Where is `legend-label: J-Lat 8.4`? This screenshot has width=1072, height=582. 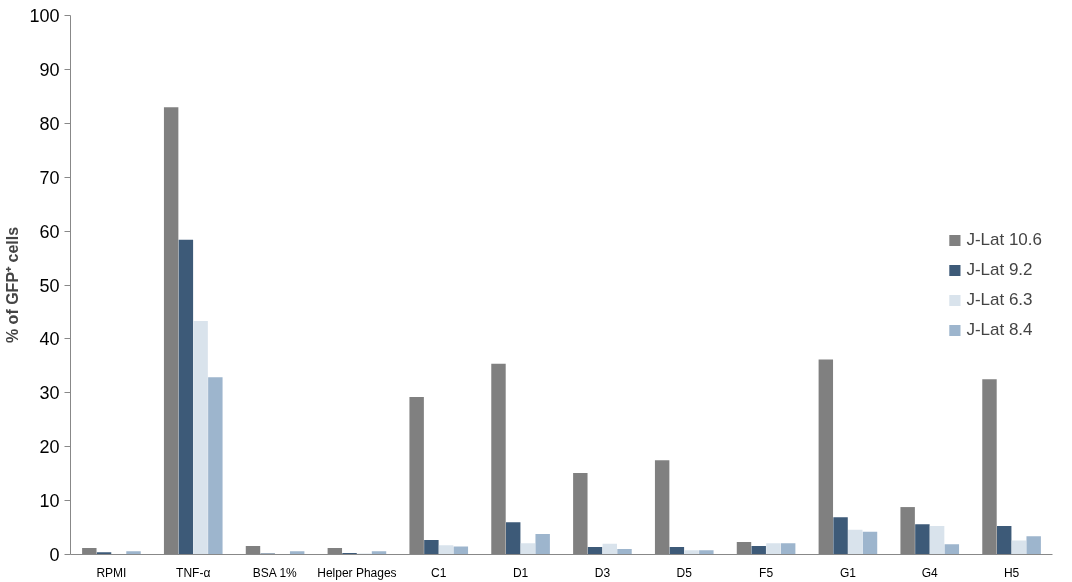
legend-label: J-Lat 8.4 is located at coordinates (999, 329).